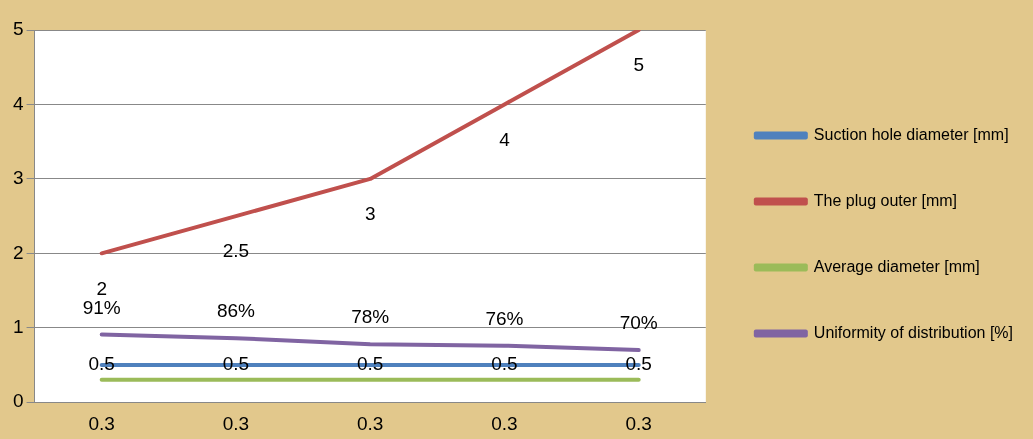 The width and height of the screenshot is (1033, 439). What do you see at coordinates (505, 139) in the screenshot?
I see `data-label: 4` at bounding box center [505, 139].